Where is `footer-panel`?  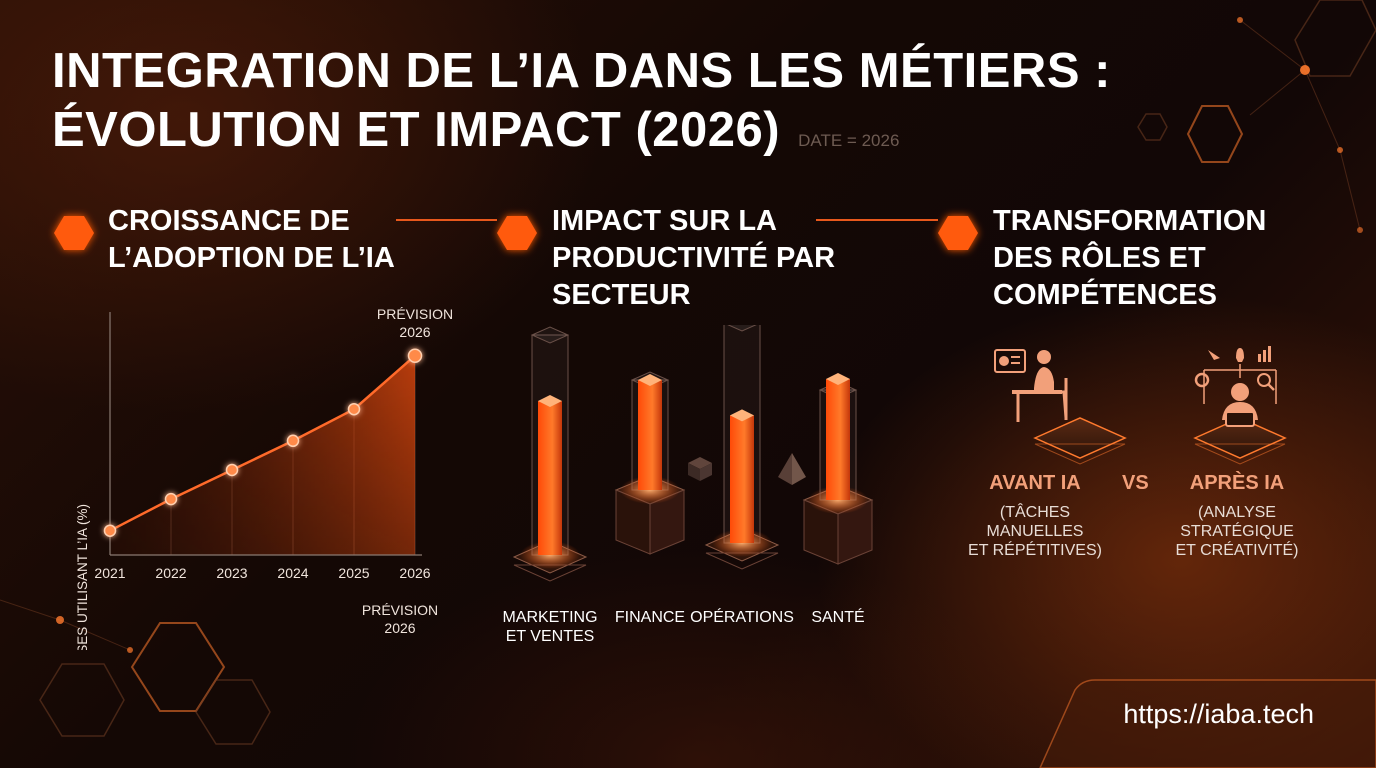 footer-panel is located at coordinates (1207, 723).